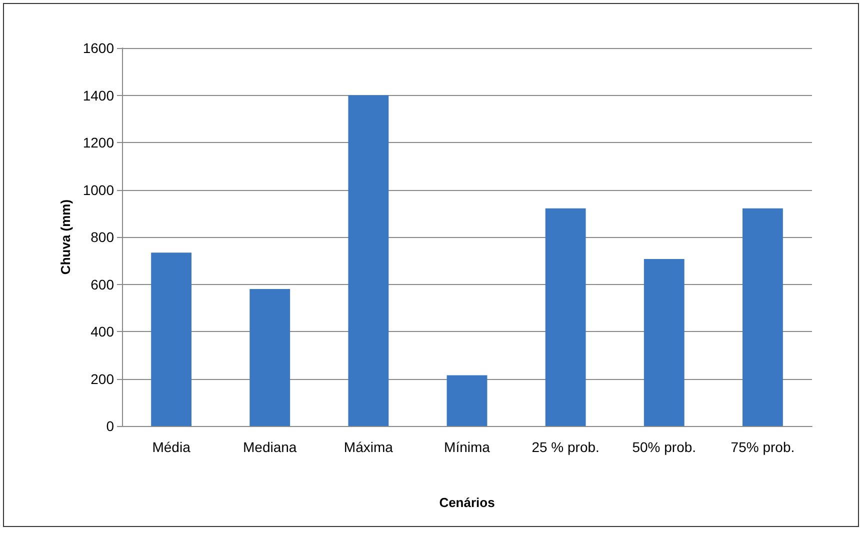  I want to click on x-tick-label: Mínima, so click(467, 447).